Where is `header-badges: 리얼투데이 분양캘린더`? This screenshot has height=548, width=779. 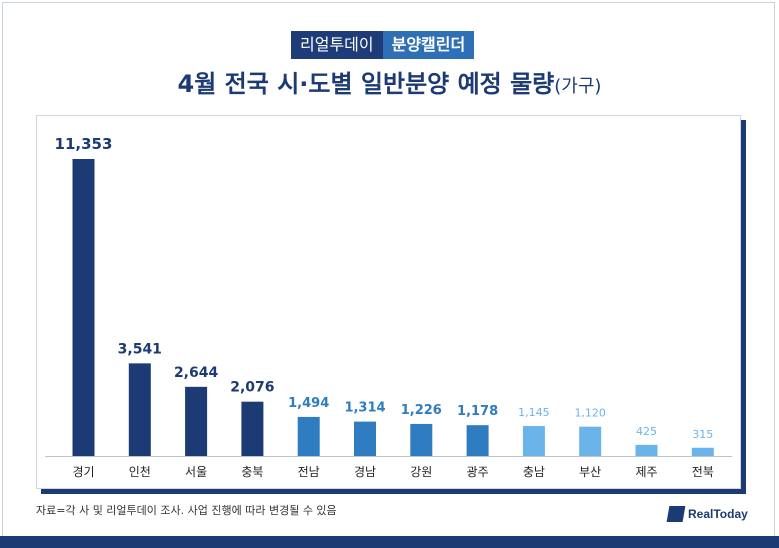
header-badges: 리얼투데이 분양캘린더 is located at coordinates (383, 45).